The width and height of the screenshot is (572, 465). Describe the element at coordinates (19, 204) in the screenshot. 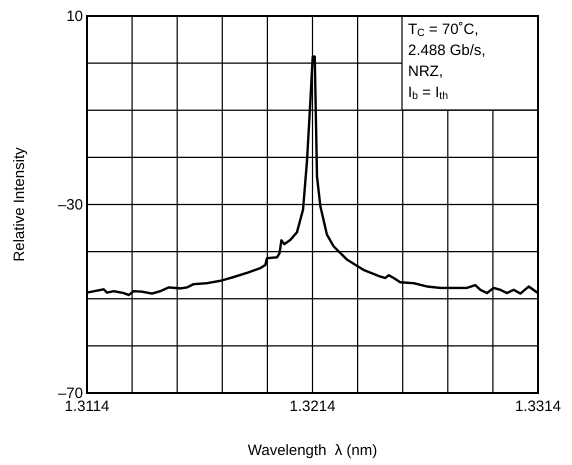

I see `y-axis-title: Relative Intensity` at that location.